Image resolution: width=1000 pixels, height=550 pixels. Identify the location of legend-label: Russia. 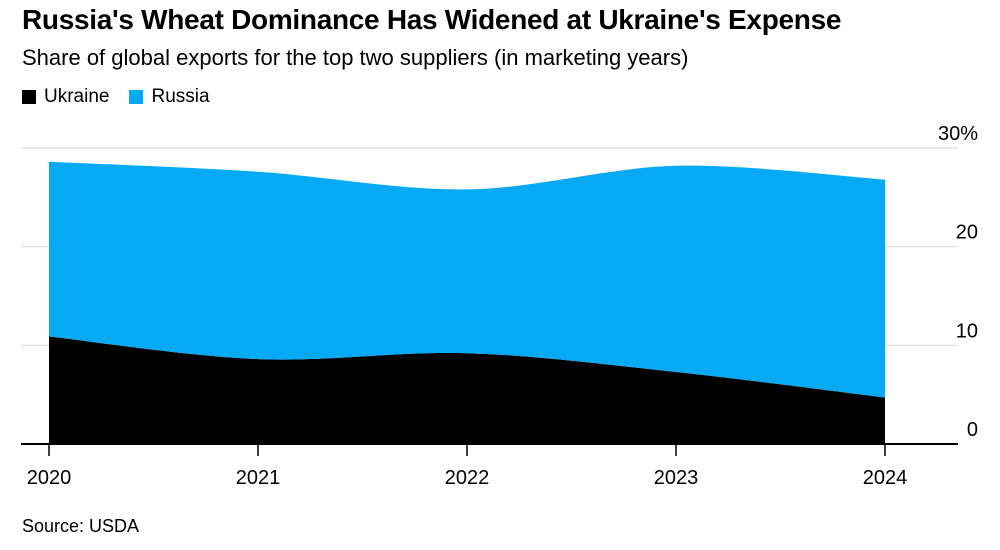
(180, 96).